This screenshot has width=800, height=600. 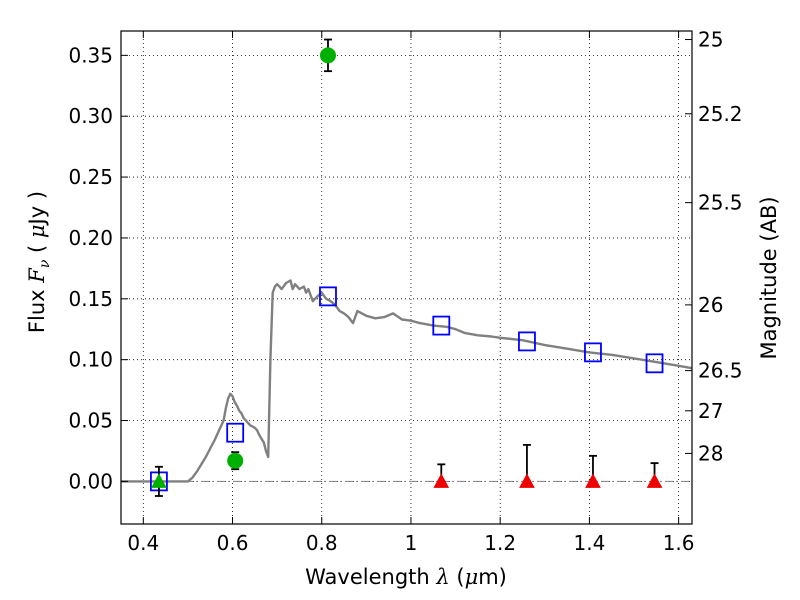 What do you see at coordinates (90, 177) in the screenshot?
I see `y-tick-label: 0.25` at bounding box center [90, 177].